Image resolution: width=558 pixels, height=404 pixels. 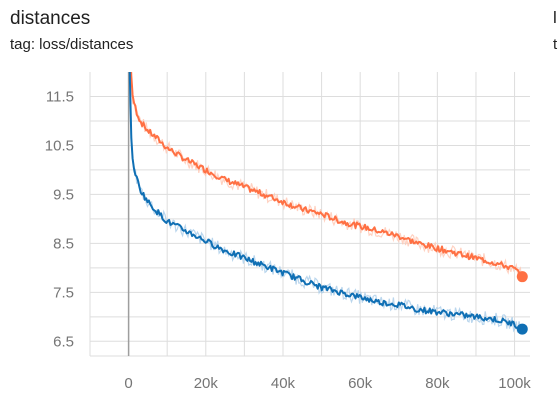 I want to click on next-card-title-fragment: l, so click(x=555, y=17).